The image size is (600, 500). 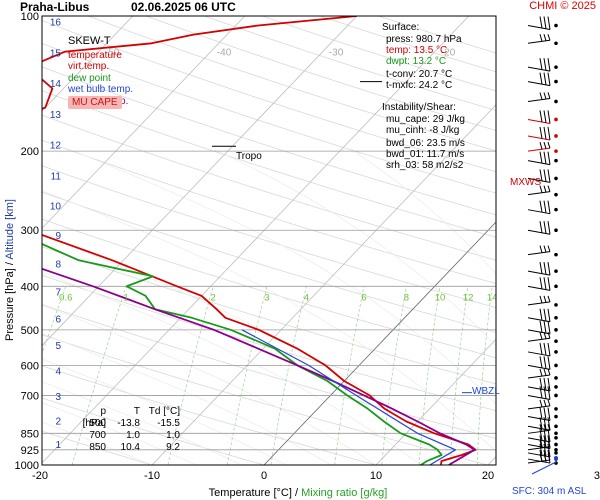 What do you see at coordinates (56, 207) in the screenshot?
I see `altitude-tick-label: 10` at bounding box center [56, 207].